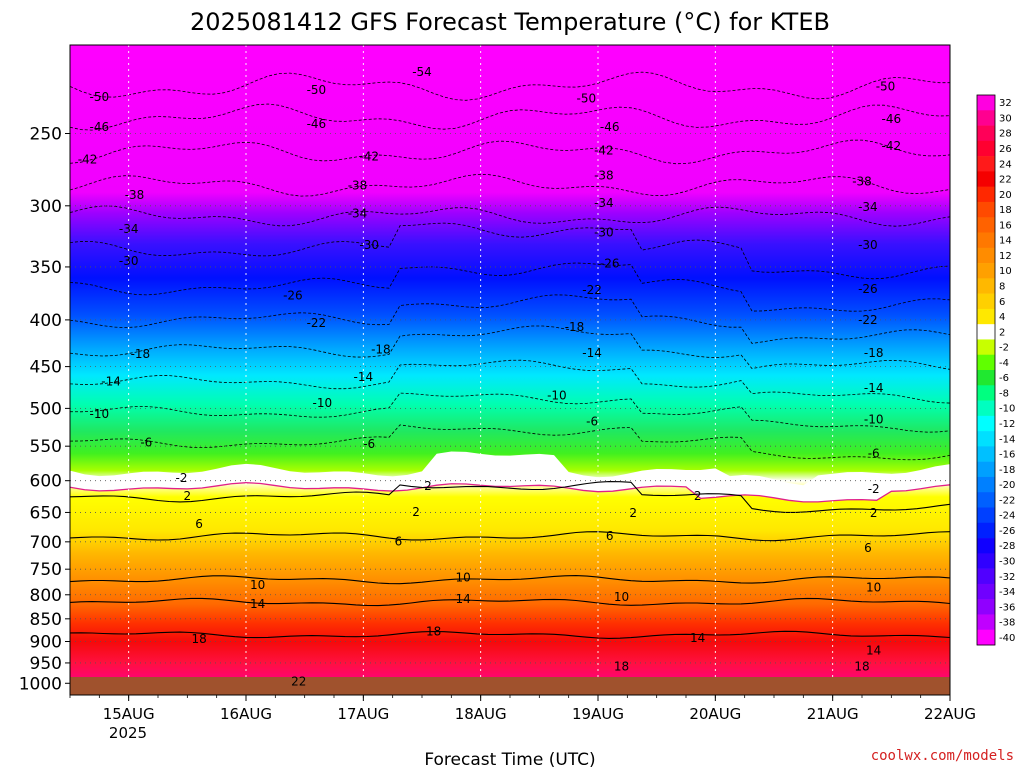 This screenshot has width=1024, height=768. What do you see at coordinates (891, 146) in the screenshot?
I see `contour-label: -42` at bounding box center [891, 146].